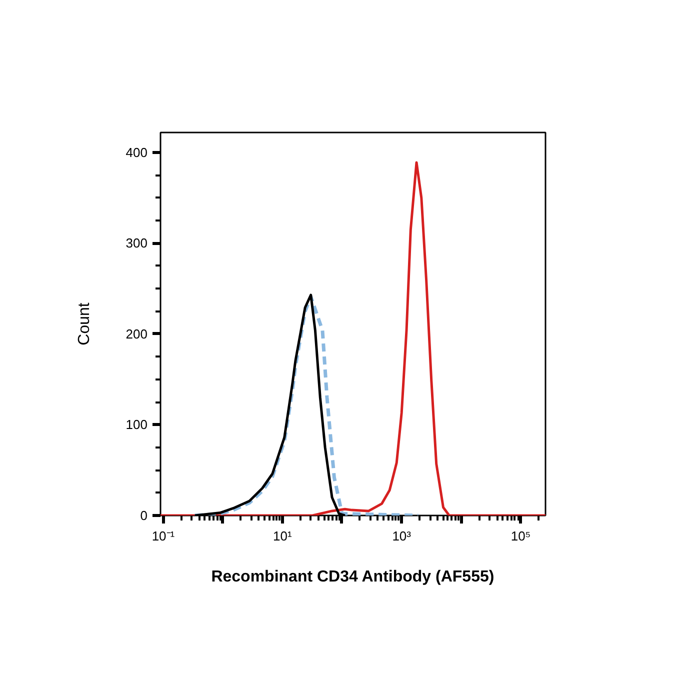 The width and height of the screenshot is (700, 700). What do you see at coordinates (137, 334) in the screenshot?
I see `y-tick-label: 200` at bounding box center [137, 334].